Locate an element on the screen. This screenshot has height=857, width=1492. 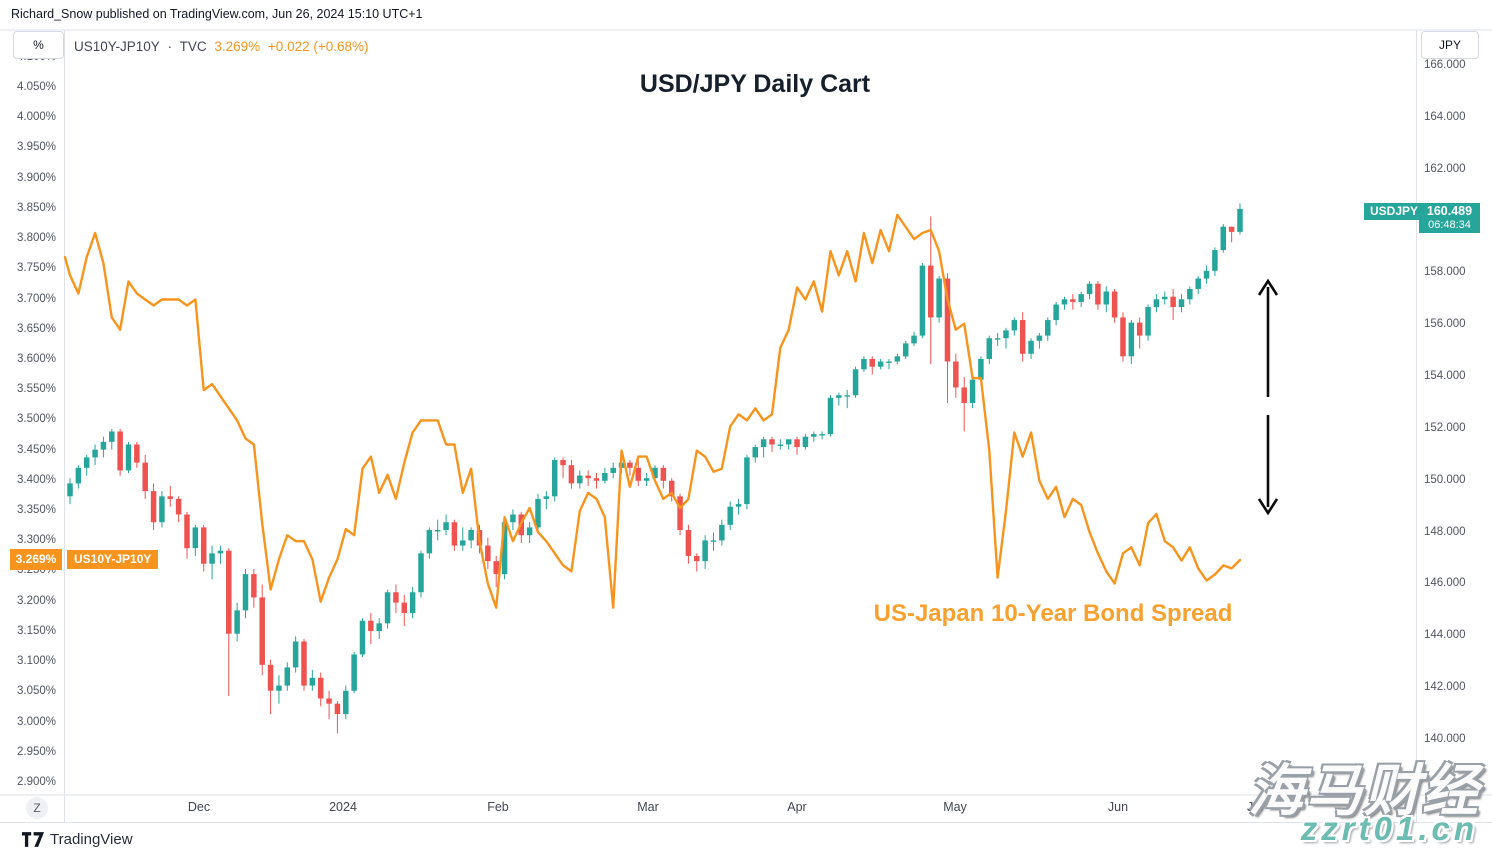
left-axis-label: 3.100% is located at coordinates (36, 661).